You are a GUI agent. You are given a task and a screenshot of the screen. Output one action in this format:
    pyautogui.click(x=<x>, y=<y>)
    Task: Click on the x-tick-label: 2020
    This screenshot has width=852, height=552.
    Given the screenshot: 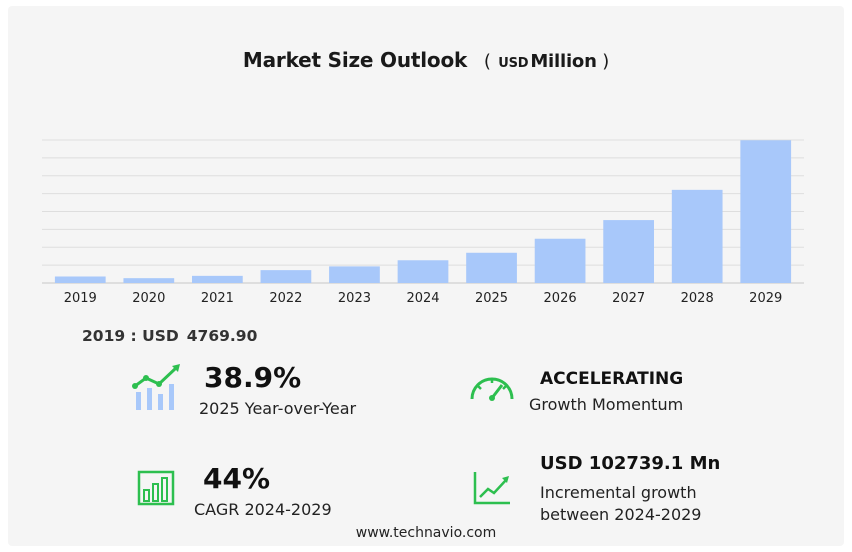 What is the action you would take?
    pyautogui.click(x=148, y=298)
    